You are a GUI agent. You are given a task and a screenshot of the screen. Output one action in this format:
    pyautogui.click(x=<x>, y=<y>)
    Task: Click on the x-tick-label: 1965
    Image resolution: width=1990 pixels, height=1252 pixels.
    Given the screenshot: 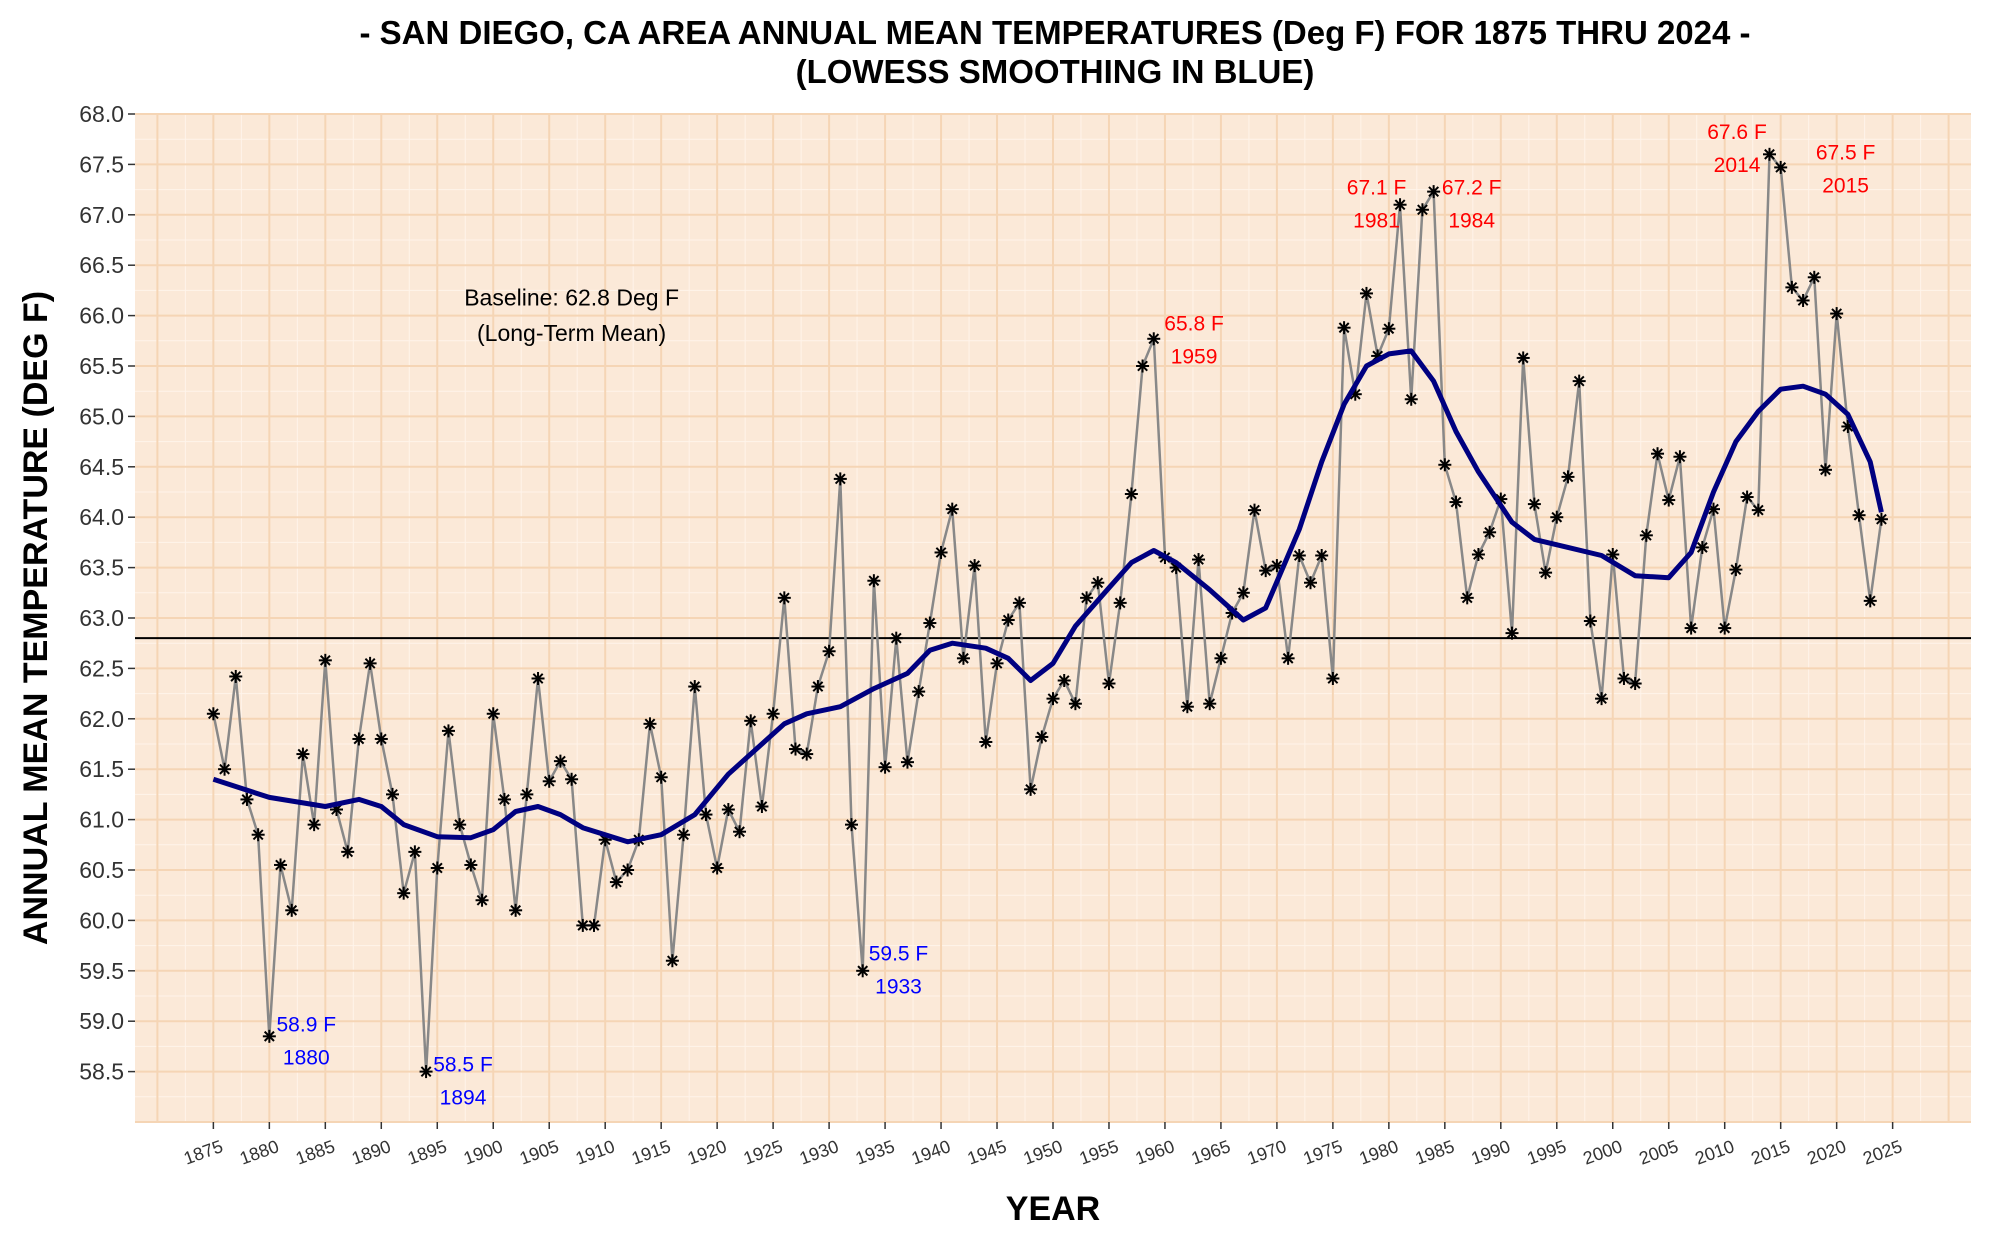 What is the action you would take?
    pyautogui.click(x=1211, y=1152)
    